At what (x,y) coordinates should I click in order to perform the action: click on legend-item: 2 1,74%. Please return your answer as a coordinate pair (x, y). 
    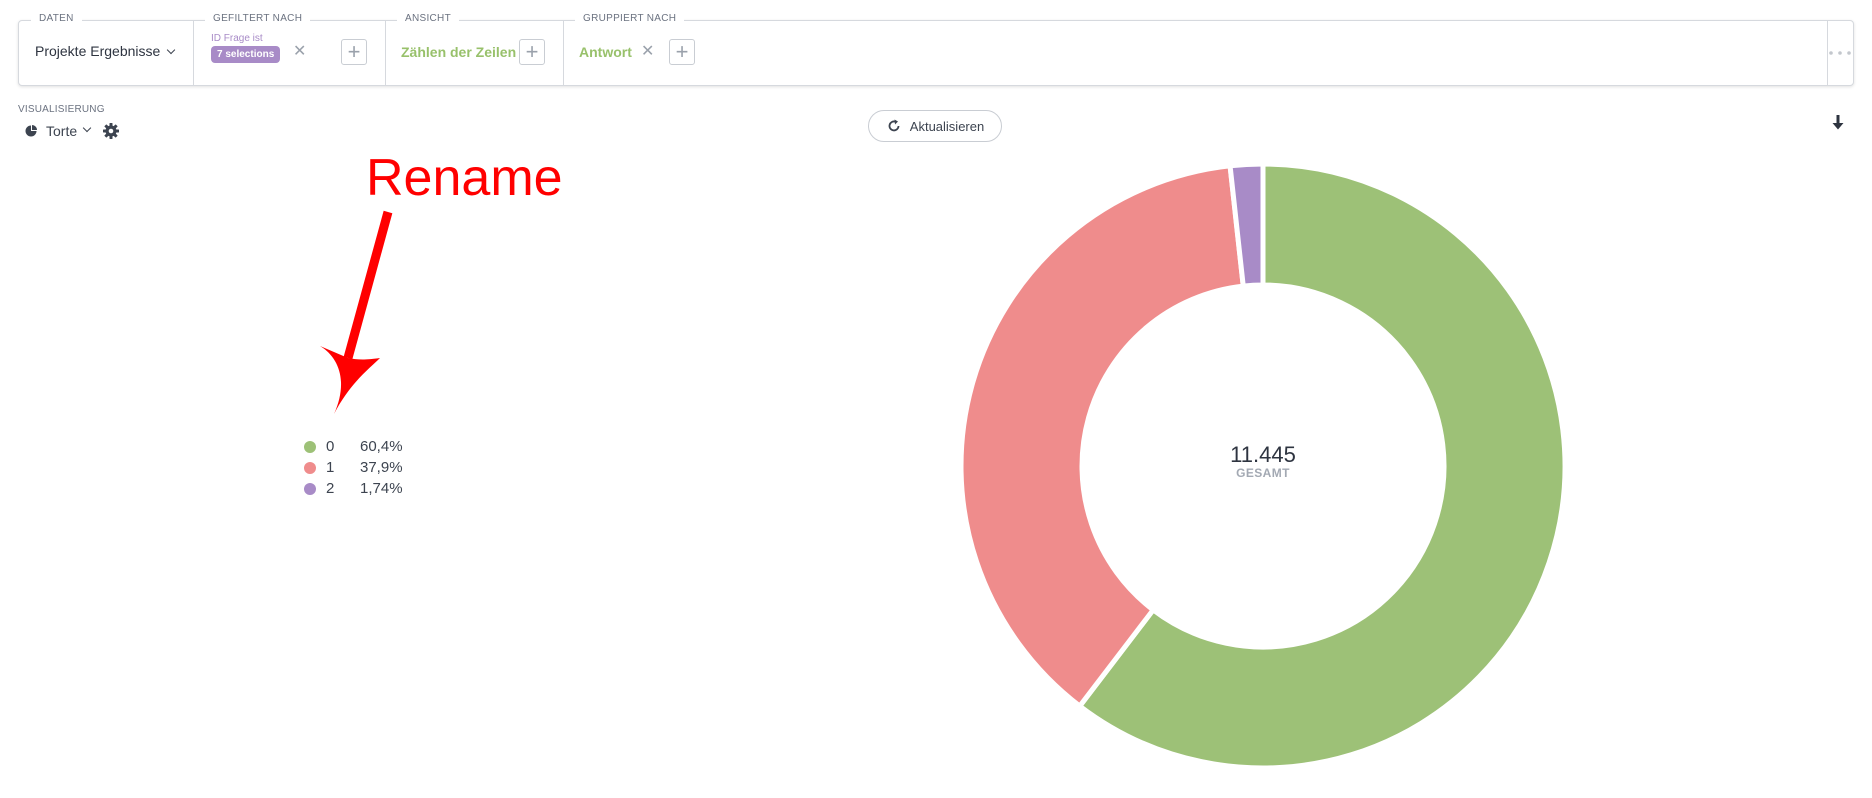
    Looking at the image, I should click on (353, 488).